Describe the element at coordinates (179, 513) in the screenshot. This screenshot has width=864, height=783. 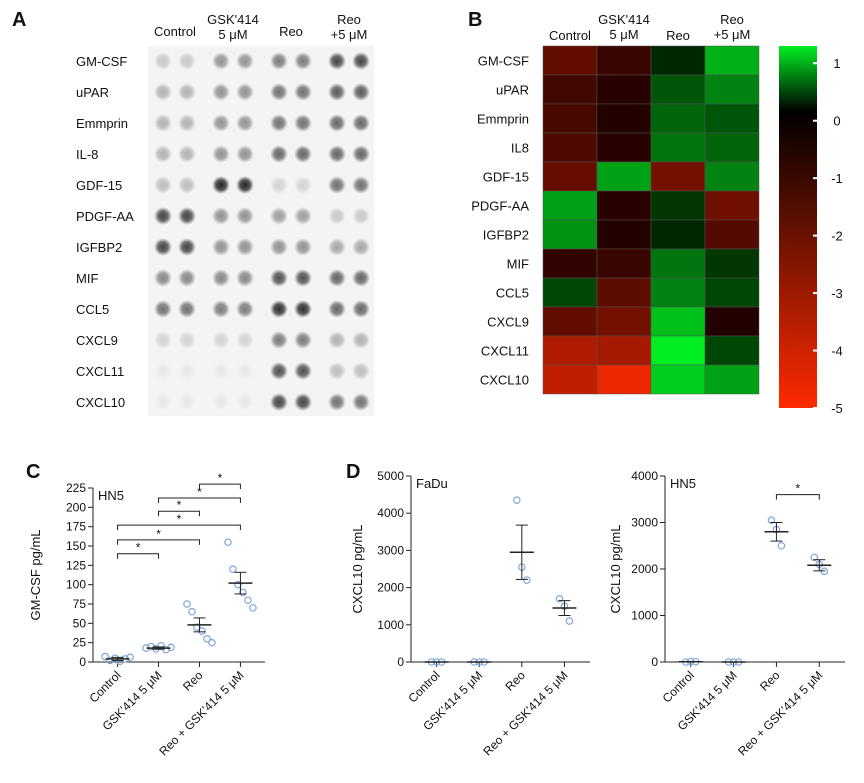
I see `significance-bracket` at that location.